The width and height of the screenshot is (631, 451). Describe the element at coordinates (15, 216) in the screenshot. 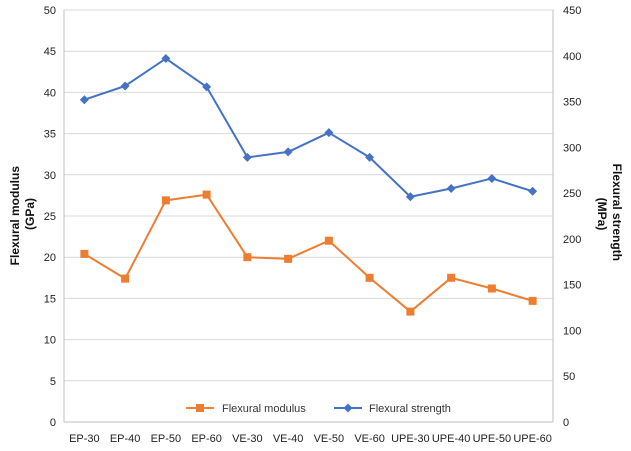

I see `y-axis-left-title-line1: Flexural modulus` at that location.